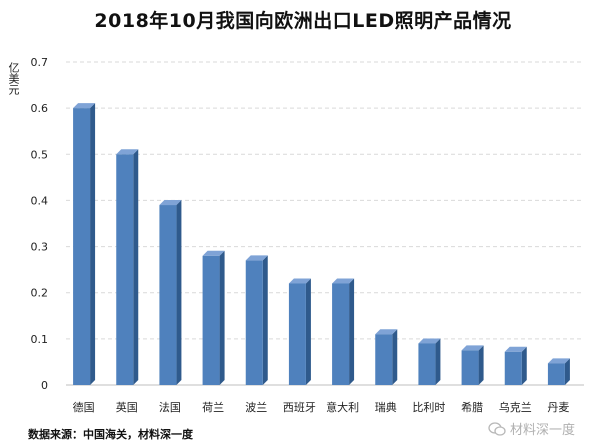  I want to click on y-tick-label: 0.3, so click(40, 247).